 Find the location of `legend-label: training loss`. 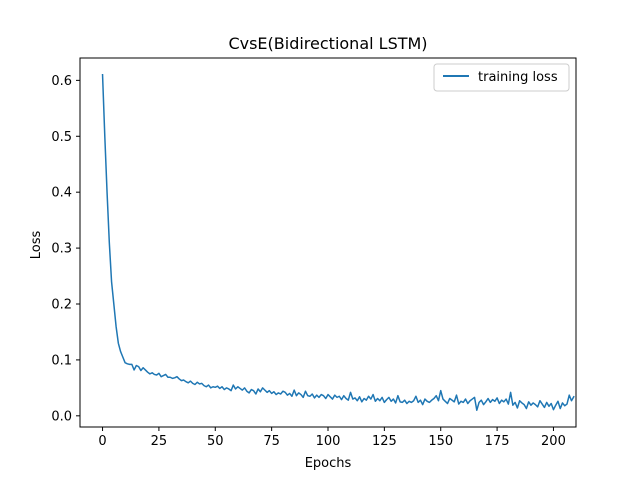

legend-label: training loss is located at coordinates (518, 77).